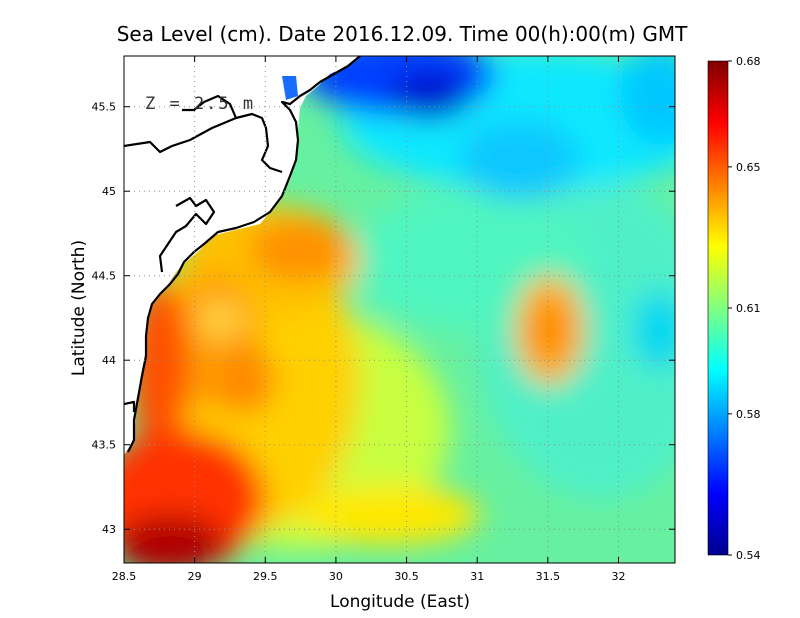 The width and height of the screenshot is (800, 618). Describe the element at coordinates (245, 380) in the screenshot. I see `field-west-orange-core` at that location.